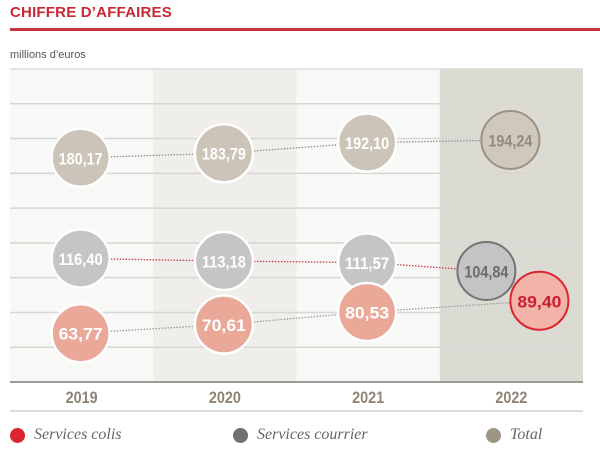 This screenshot has height=453, width=600. I want to click on data-label-courrier-2020: 113,18, so click(224, 262).